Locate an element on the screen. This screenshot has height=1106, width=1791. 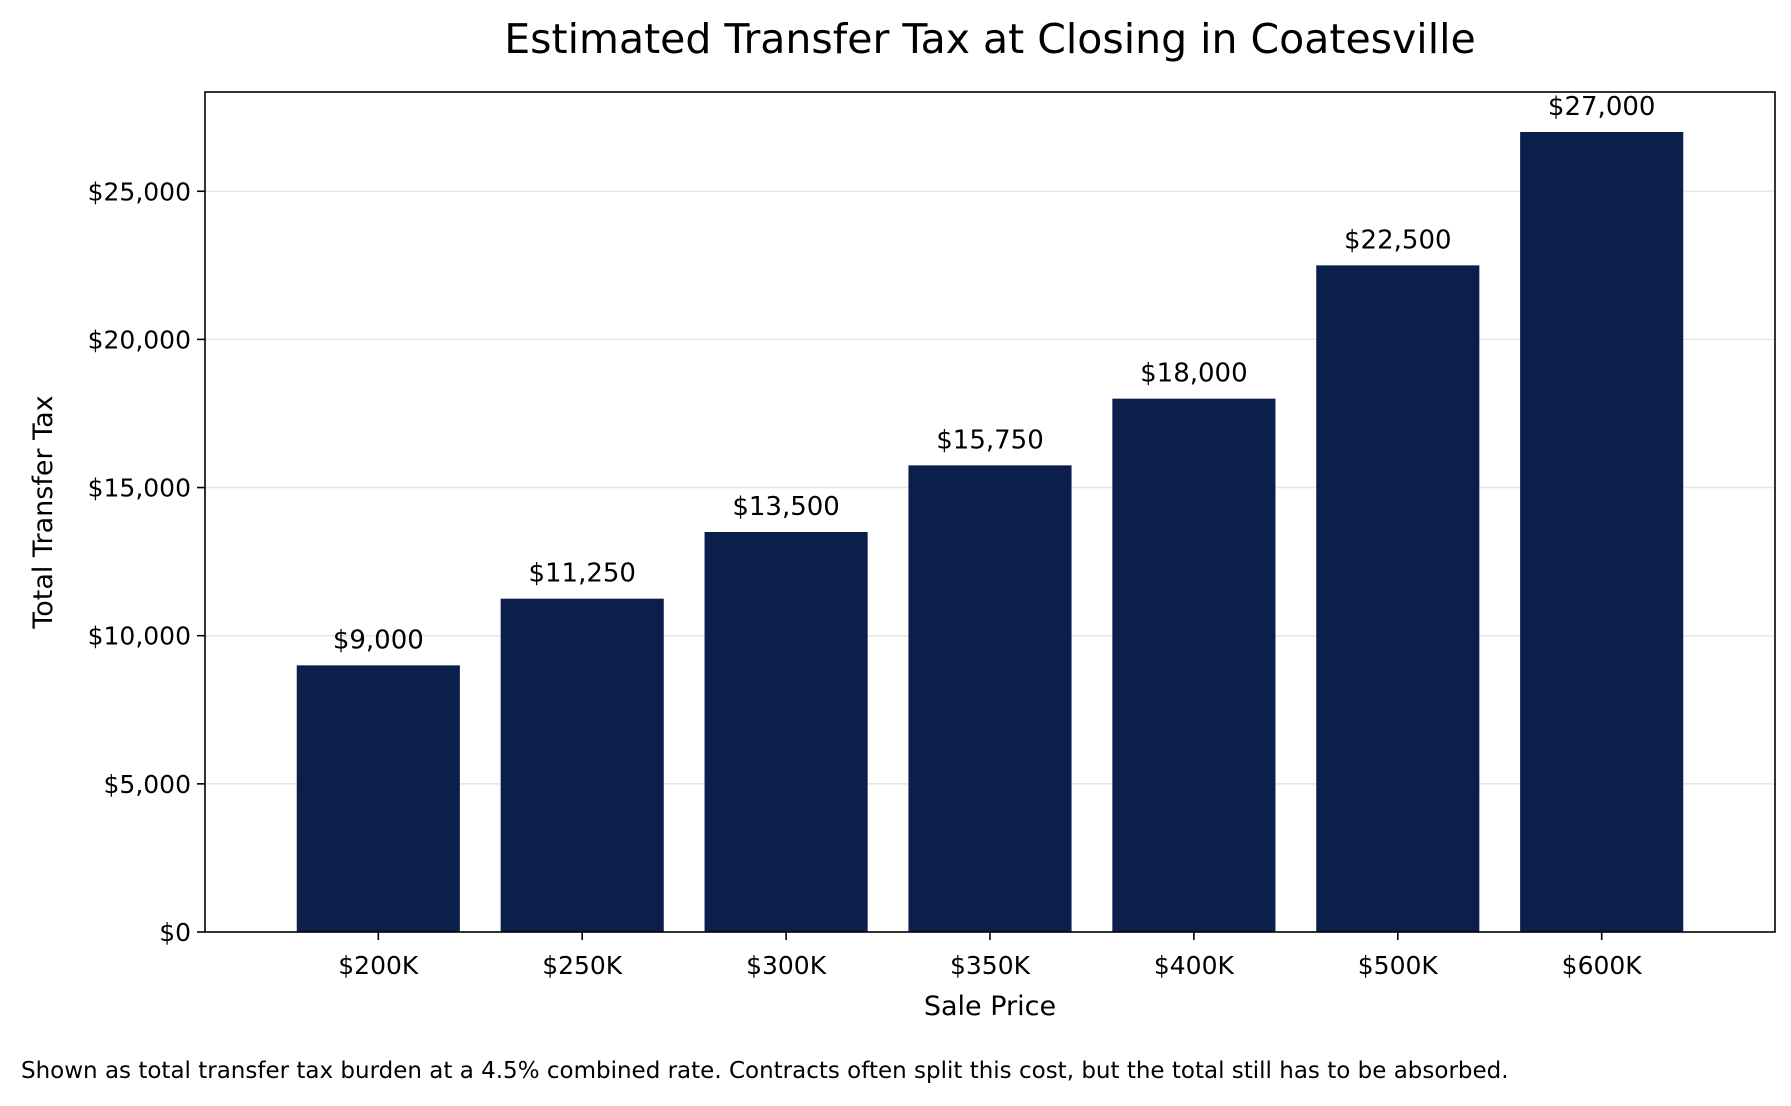
x-axis-ticks: $200K $250K $300K $350K $400K $500K $600K is located at coordinates (990, 956).